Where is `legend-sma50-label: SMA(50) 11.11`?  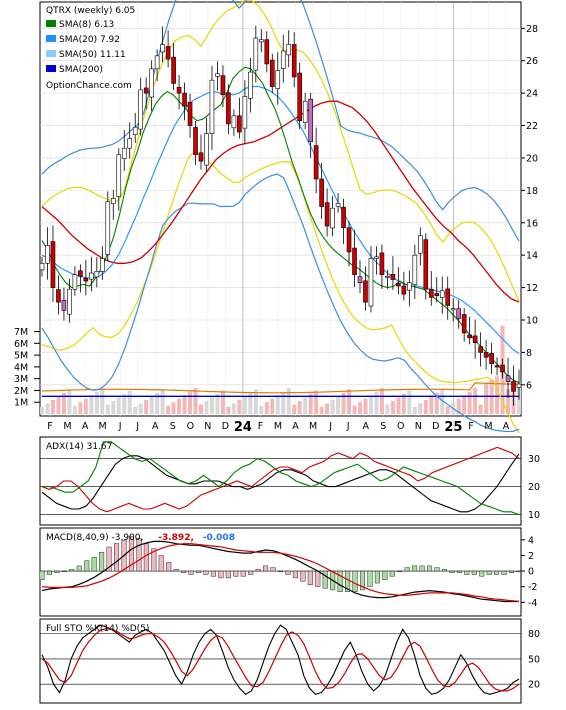 legend-sma50-label: SMA(50) 11.11 is located at coordinates (92, 55).